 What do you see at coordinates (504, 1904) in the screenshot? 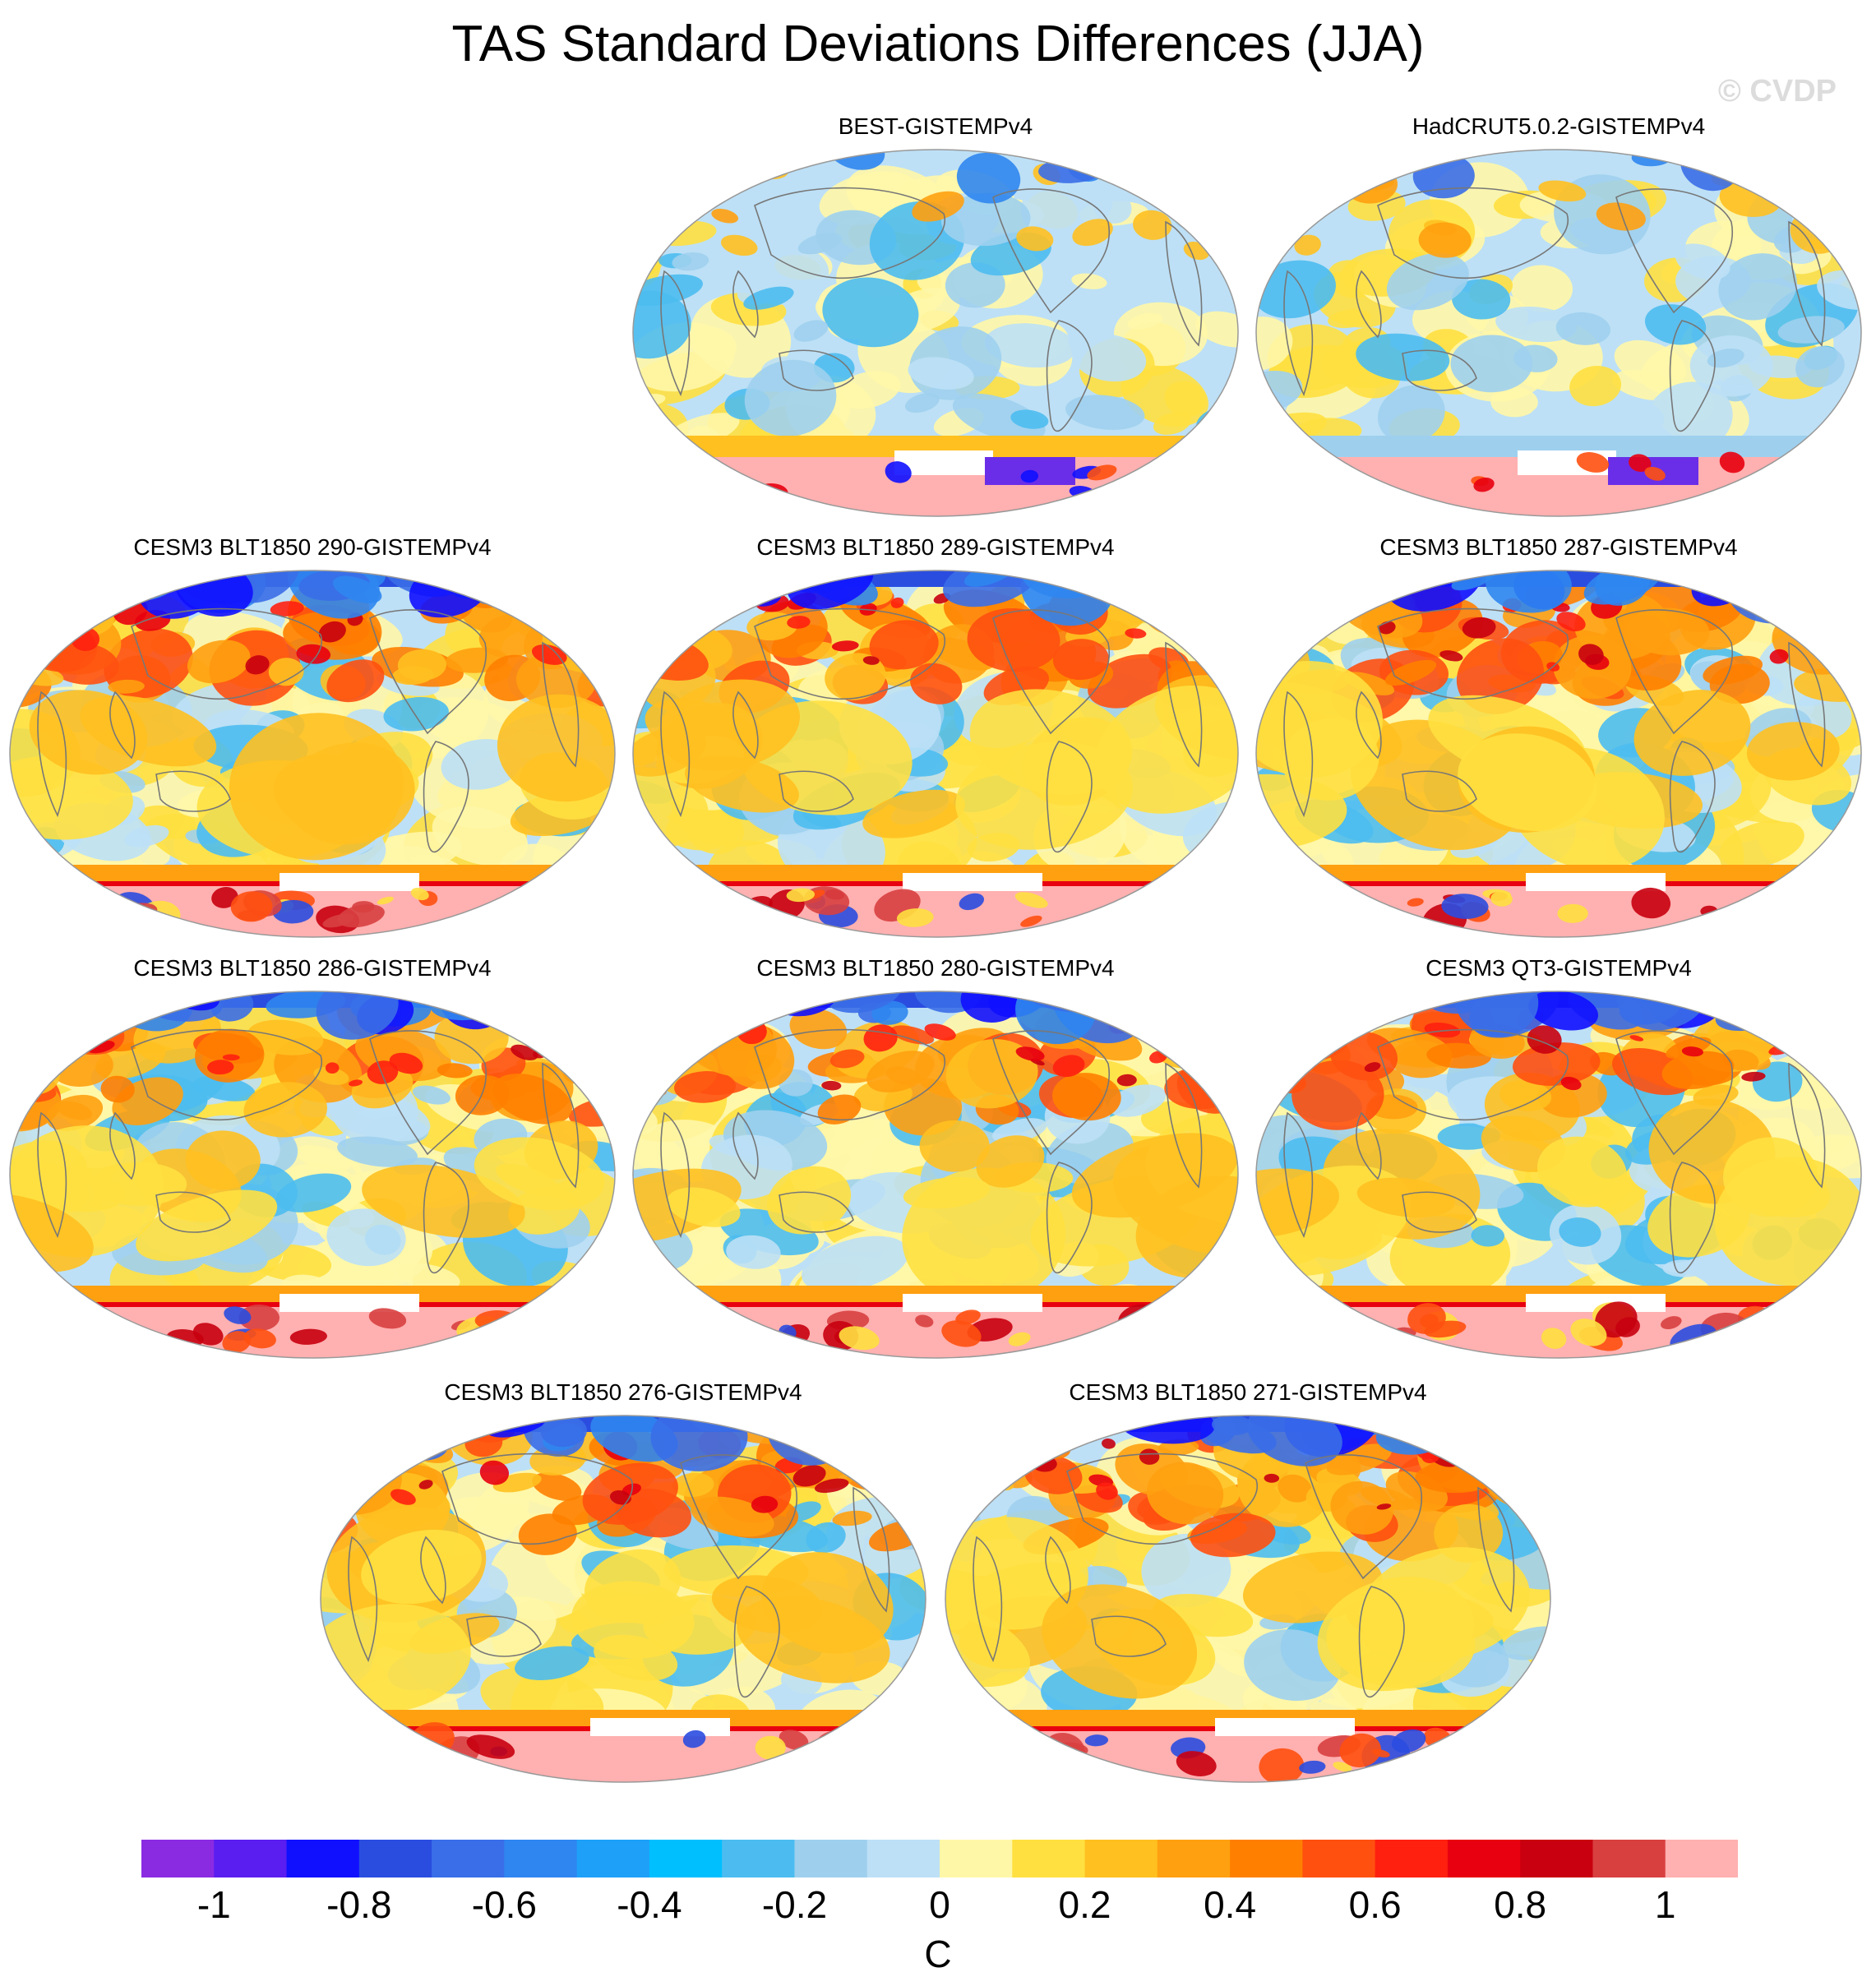
I see `colorbar-tick-label: -0.6` at bounding box center [504, 1904].